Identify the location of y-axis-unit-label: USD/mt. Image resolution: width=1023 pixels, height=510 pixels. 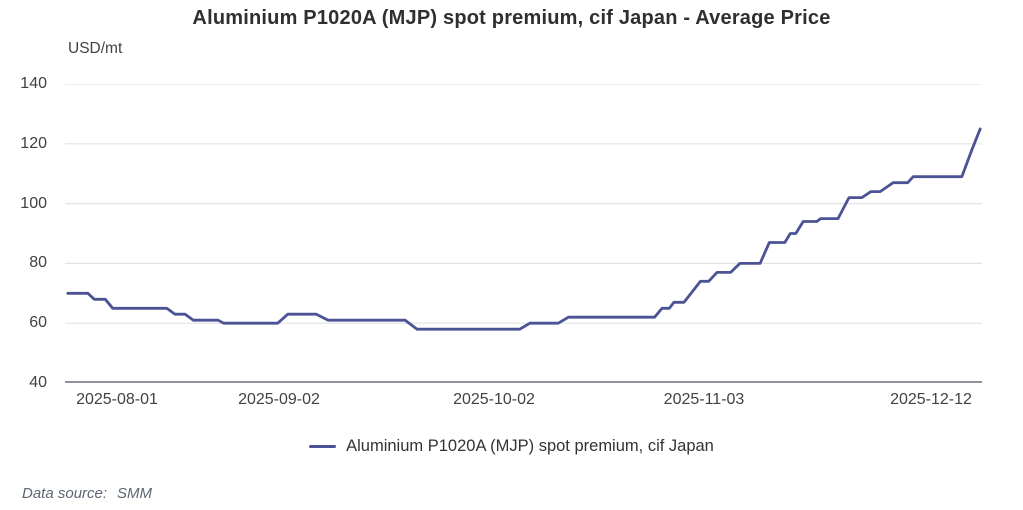
(95, 48).